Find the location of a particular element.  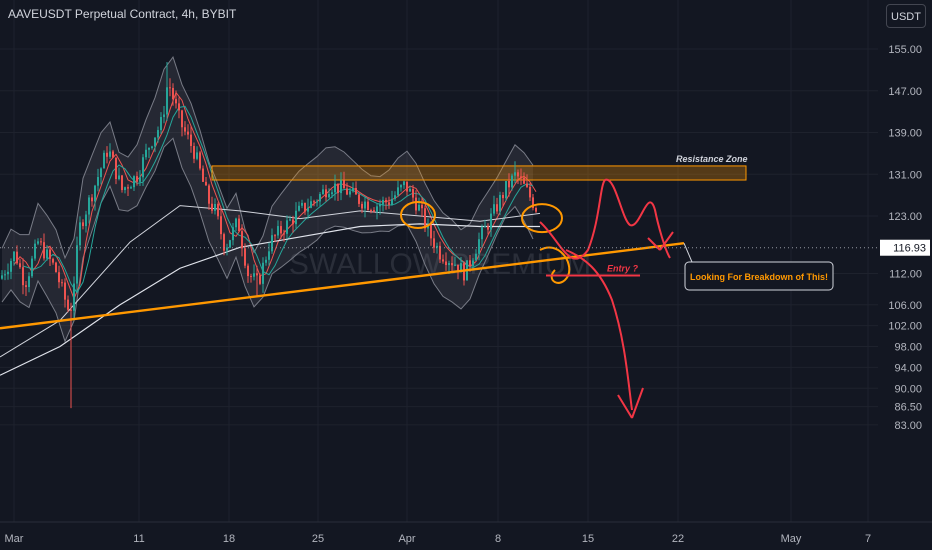

arrow-head is located at coordinates (630, 403).